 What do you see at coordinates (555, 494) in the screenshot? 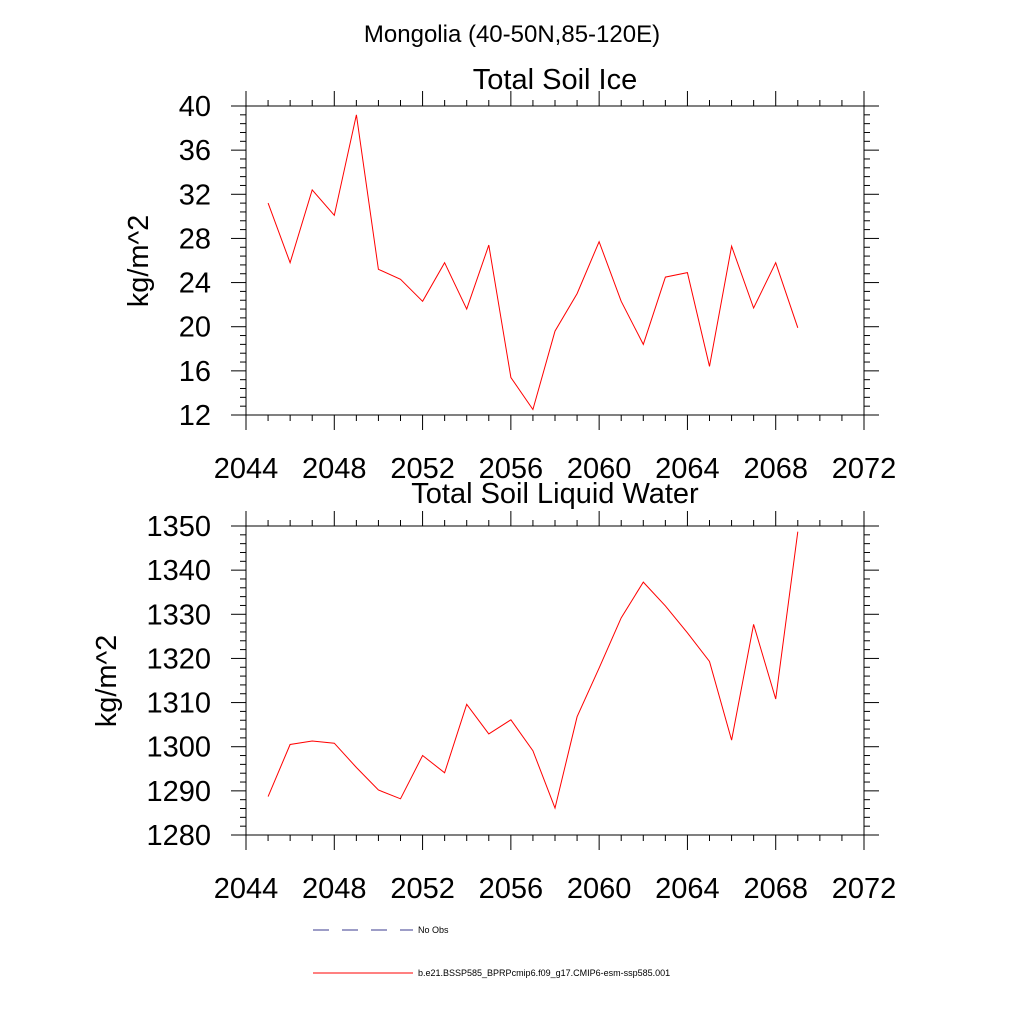
I see `panel-title: Total Soil Liquid Water` at bounding box center [555, 494].